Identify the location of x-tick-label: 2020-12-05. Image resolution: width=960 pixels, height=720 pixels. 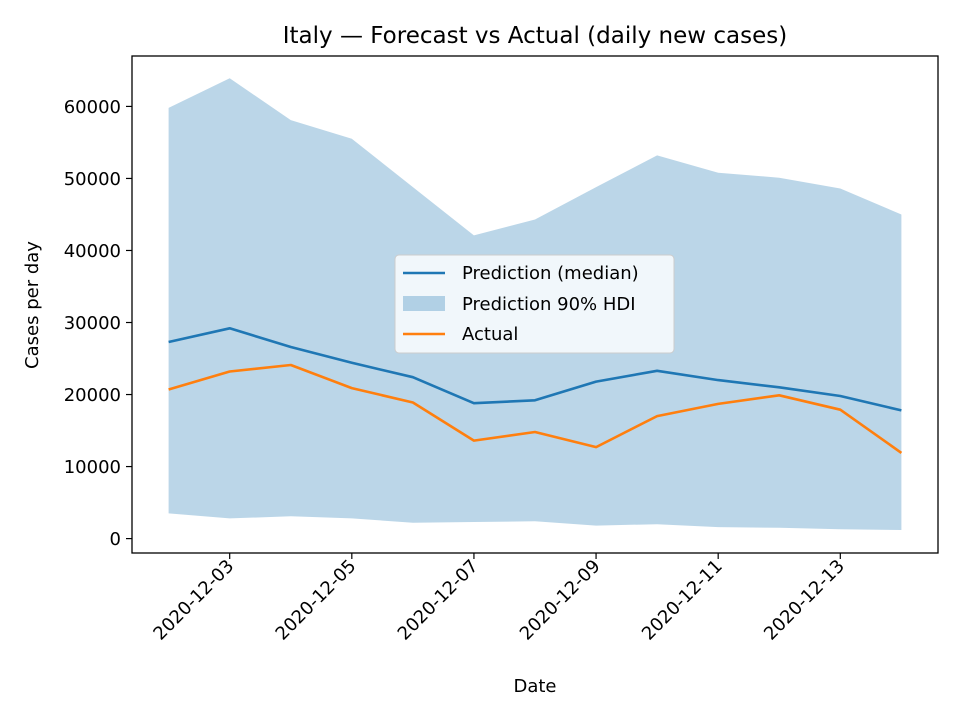
(316, 600).